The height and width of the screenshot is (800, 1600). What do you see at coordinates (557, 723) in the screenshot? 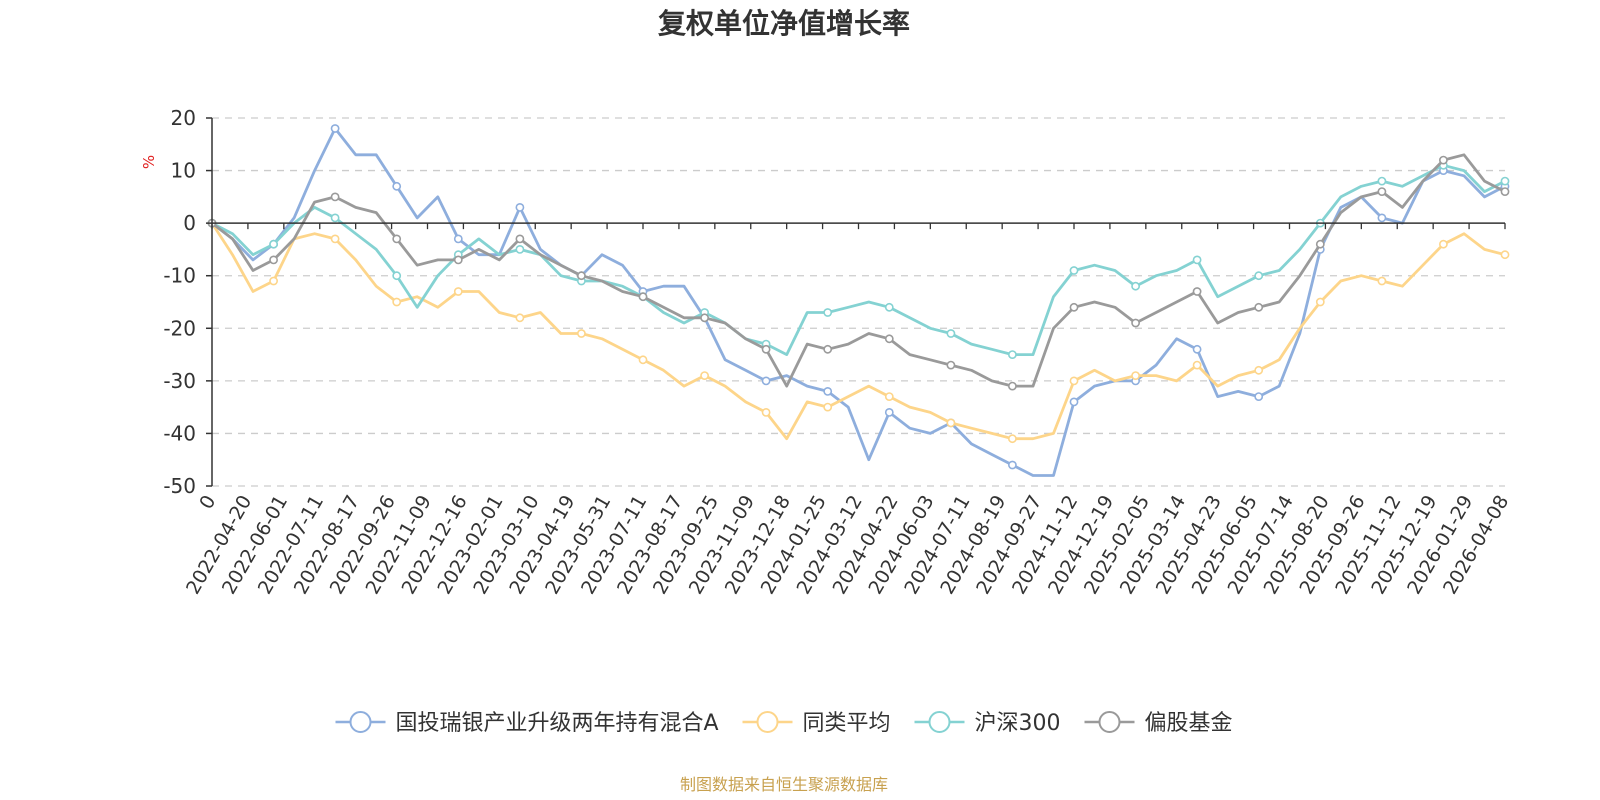
I see `legend-label: 国投瑞银产业升级两年持有混合A` at bounding box center [557, 723].